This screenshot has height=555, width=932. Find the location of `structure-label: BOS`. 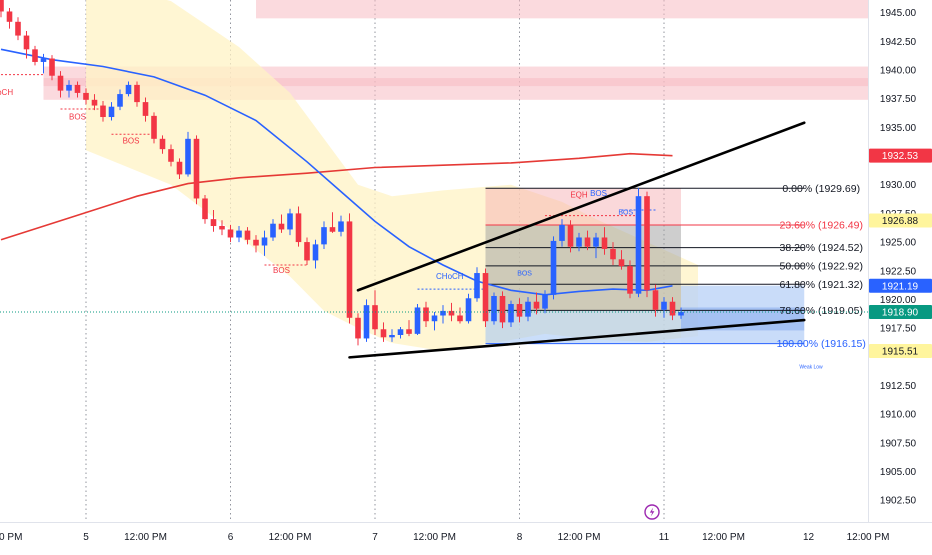

structure-label: BOS is located at coordinates (77, 116).